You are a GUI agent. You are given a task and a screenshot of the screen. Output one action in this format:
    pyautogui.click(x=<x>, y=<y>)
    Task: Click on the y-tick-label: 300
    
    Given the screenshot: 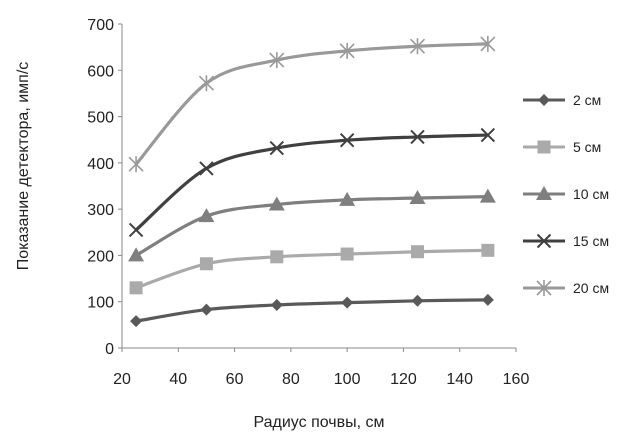 What is the action you would take?
    pyautogui.click(x=100, y=210)
    